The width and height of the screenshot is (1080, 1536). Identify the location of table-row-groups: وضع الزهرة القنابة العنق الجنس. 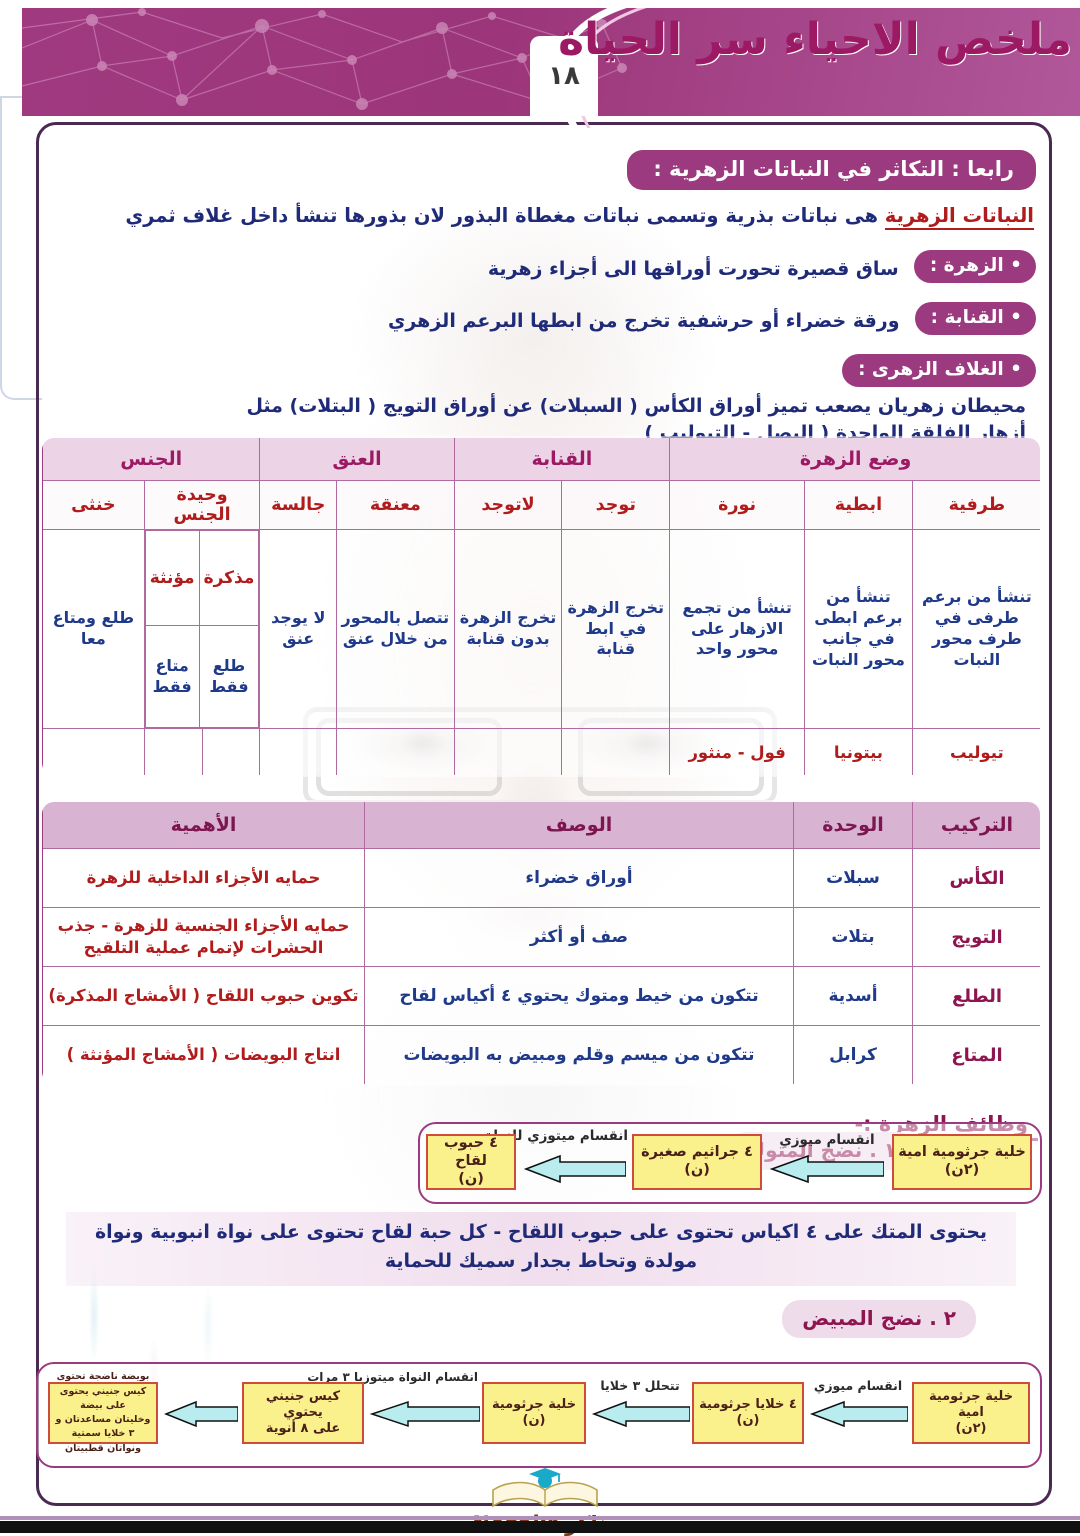
(541, 459).